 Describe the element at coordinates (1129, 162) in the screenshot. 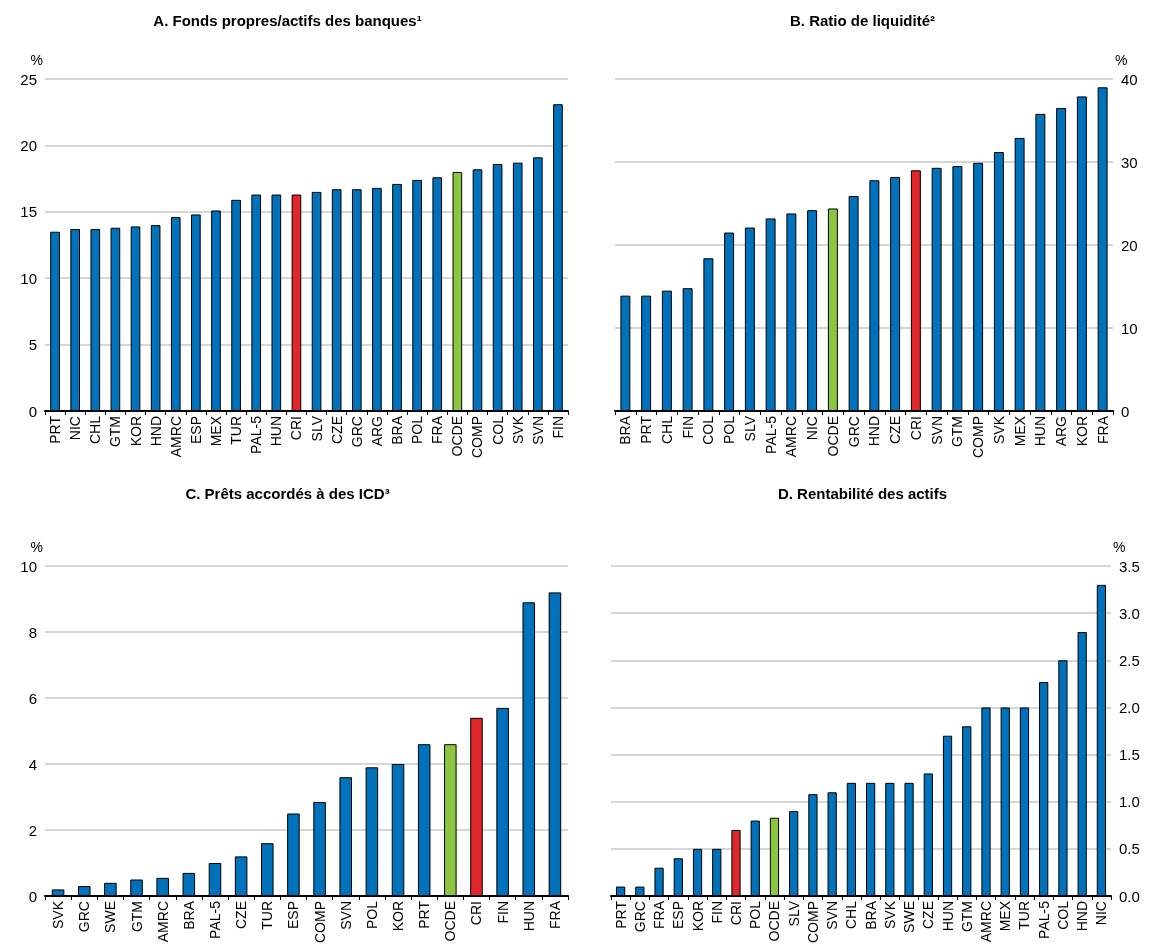

I see `y2-tick-label: 30` at that location.